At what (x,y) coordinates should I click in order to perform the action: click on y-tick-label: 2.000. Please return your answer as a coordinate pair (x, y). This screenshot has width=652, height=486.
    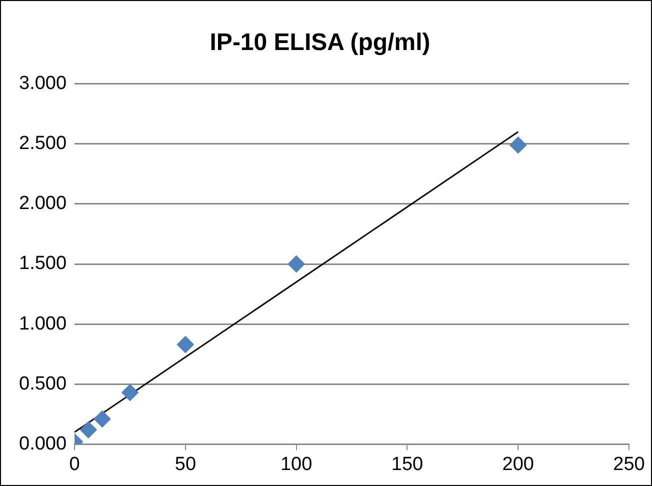
    Looking at the image, I should click on (43, 203).